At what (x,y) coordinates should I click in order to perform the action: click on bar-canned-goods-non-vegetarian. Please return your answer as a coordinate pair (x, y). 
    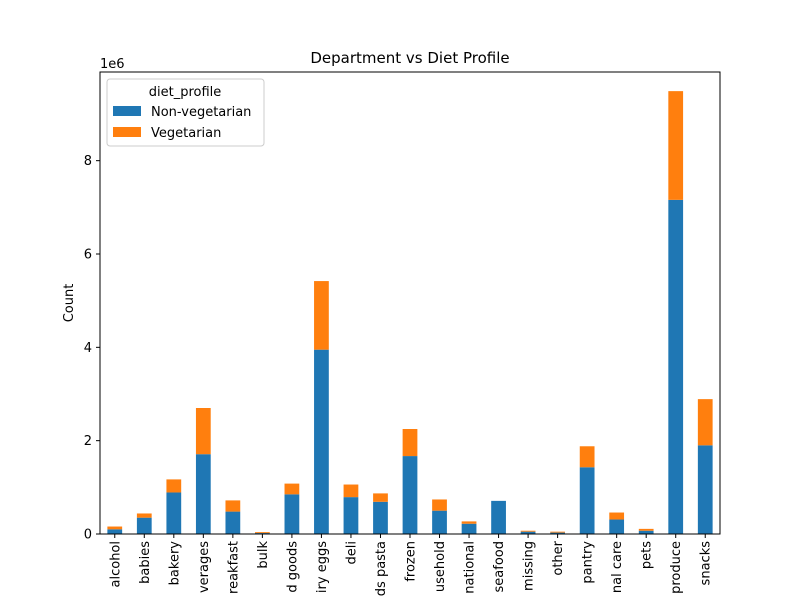
    Looking at the image, I should click on (292, 514).